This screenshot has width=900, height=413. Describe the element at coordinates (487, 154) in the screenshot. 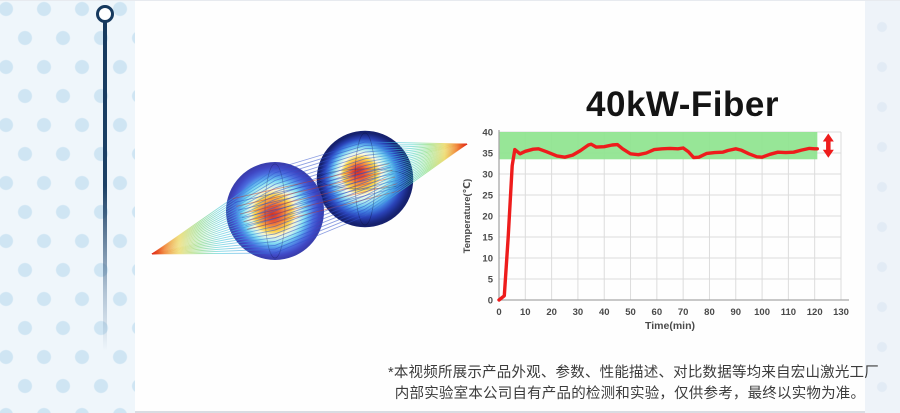

I see `svg-text: 35` at that location.